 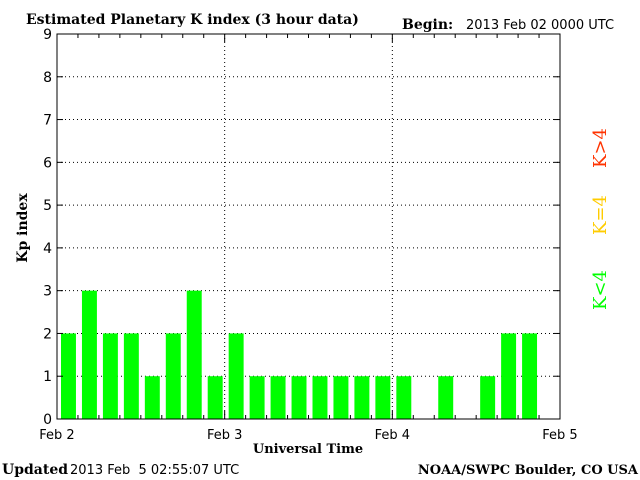 What do you see at coordinates (47, 377) in the screenshot?
I see `y-tick-label: 1` at bounding box center [47, 377].